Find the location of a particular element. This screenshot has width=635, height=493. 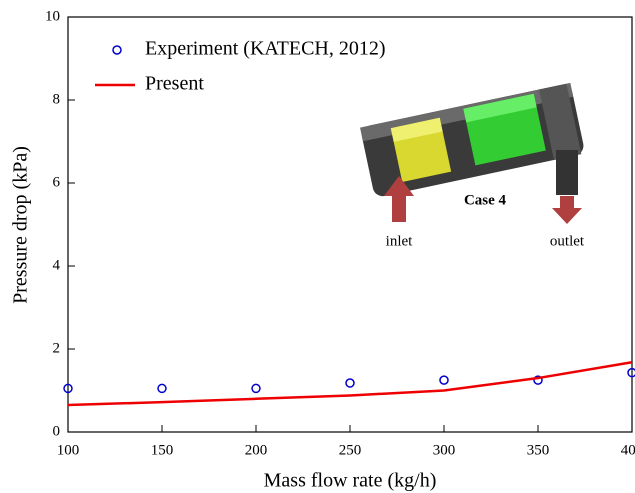

inlet-arrow is located at coordinates (399, 199).